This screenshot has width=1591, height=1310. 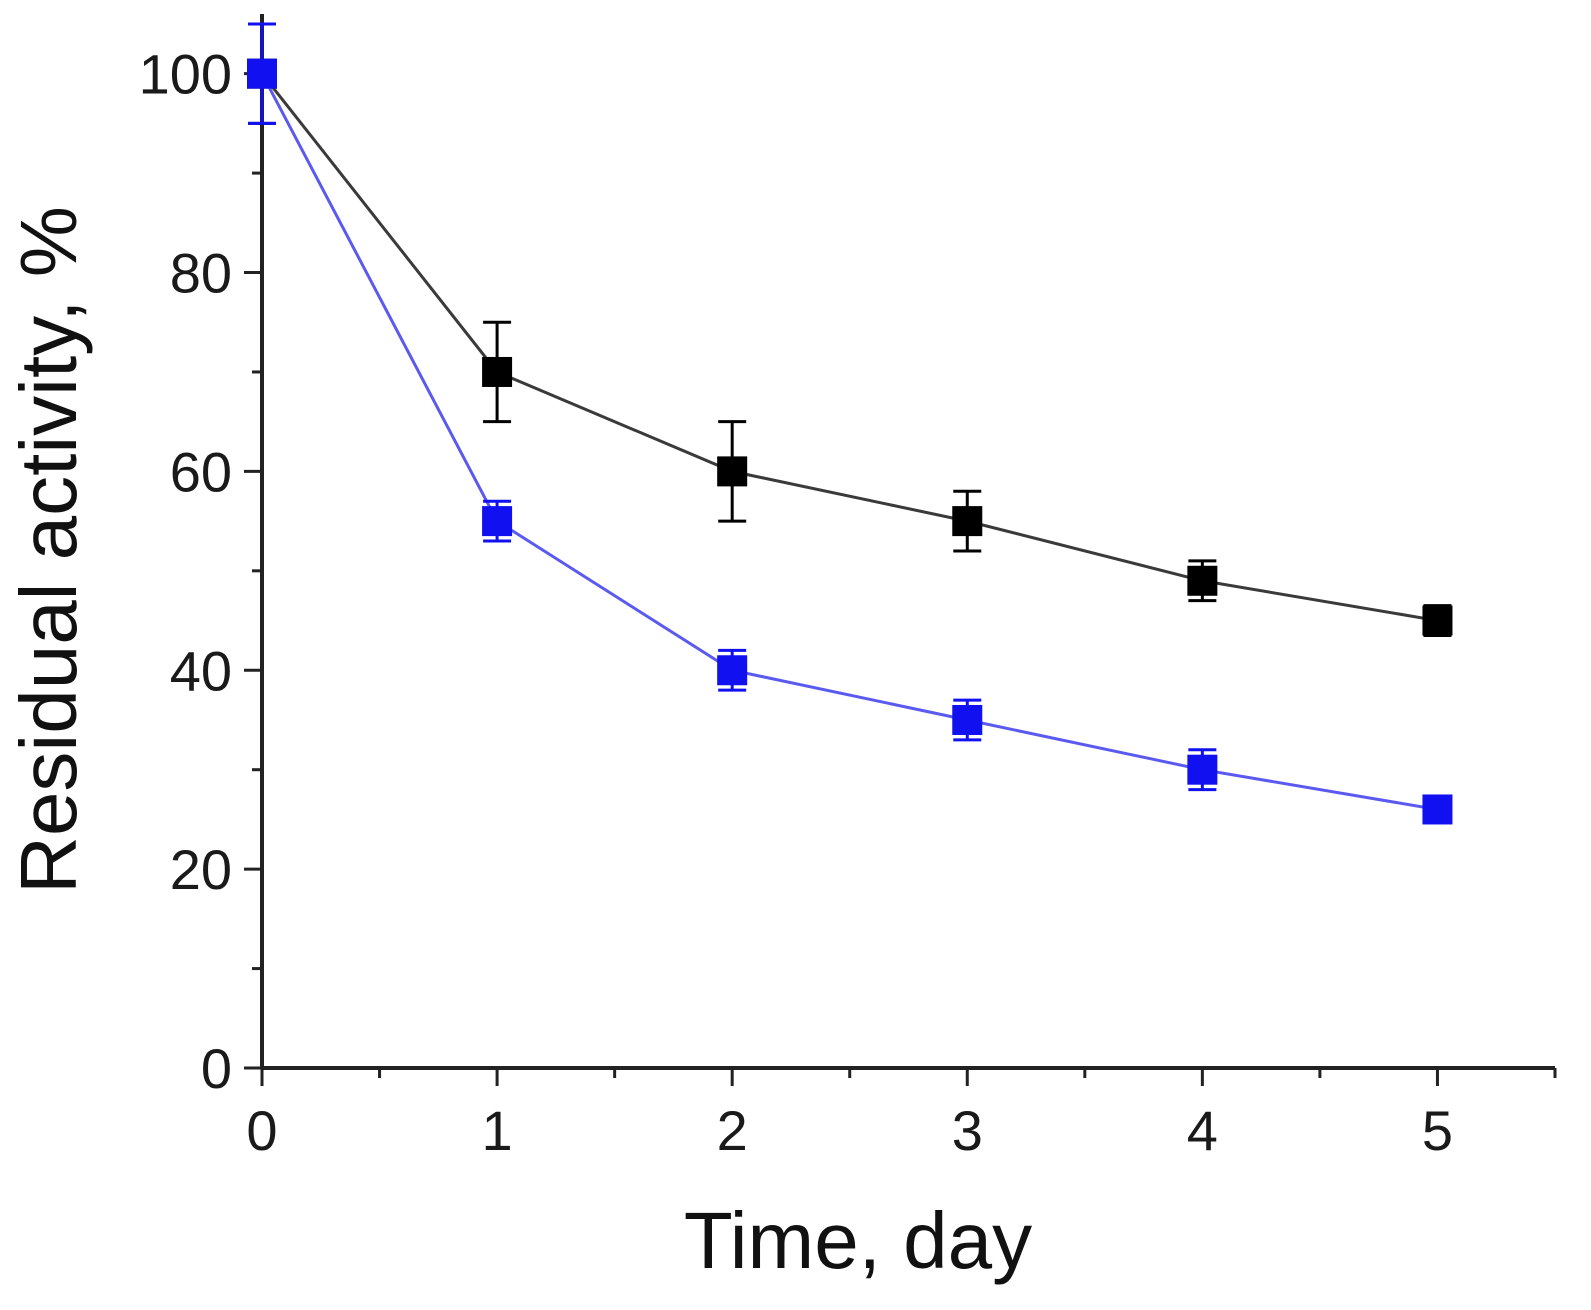 I want to click on x-tick-label: 4, so click(x=1202, y=1130).